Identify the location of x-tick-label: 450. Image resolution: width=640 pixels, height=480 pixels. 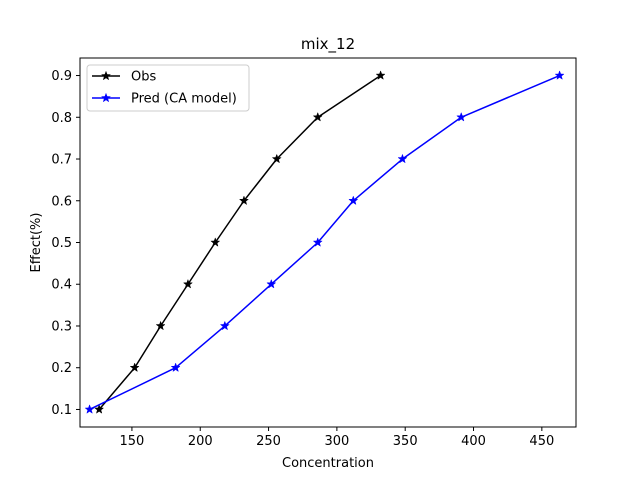
(541, 441).